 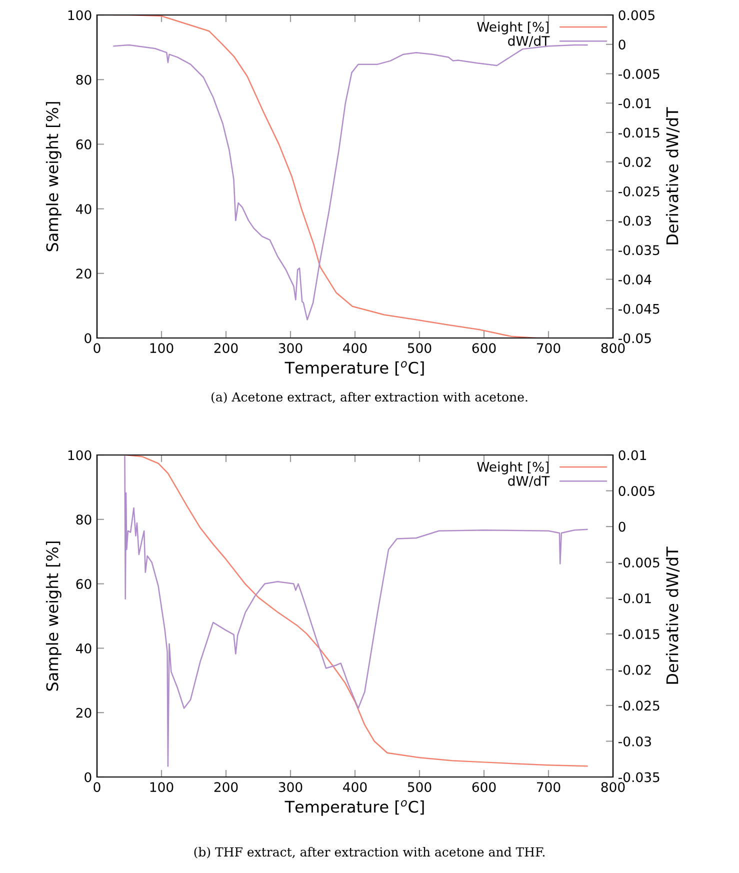 What do you see at coordinates (634, 338) in the screenshot?
I see `y2-tick-label: -0.05` at bounding box center [634, 338].